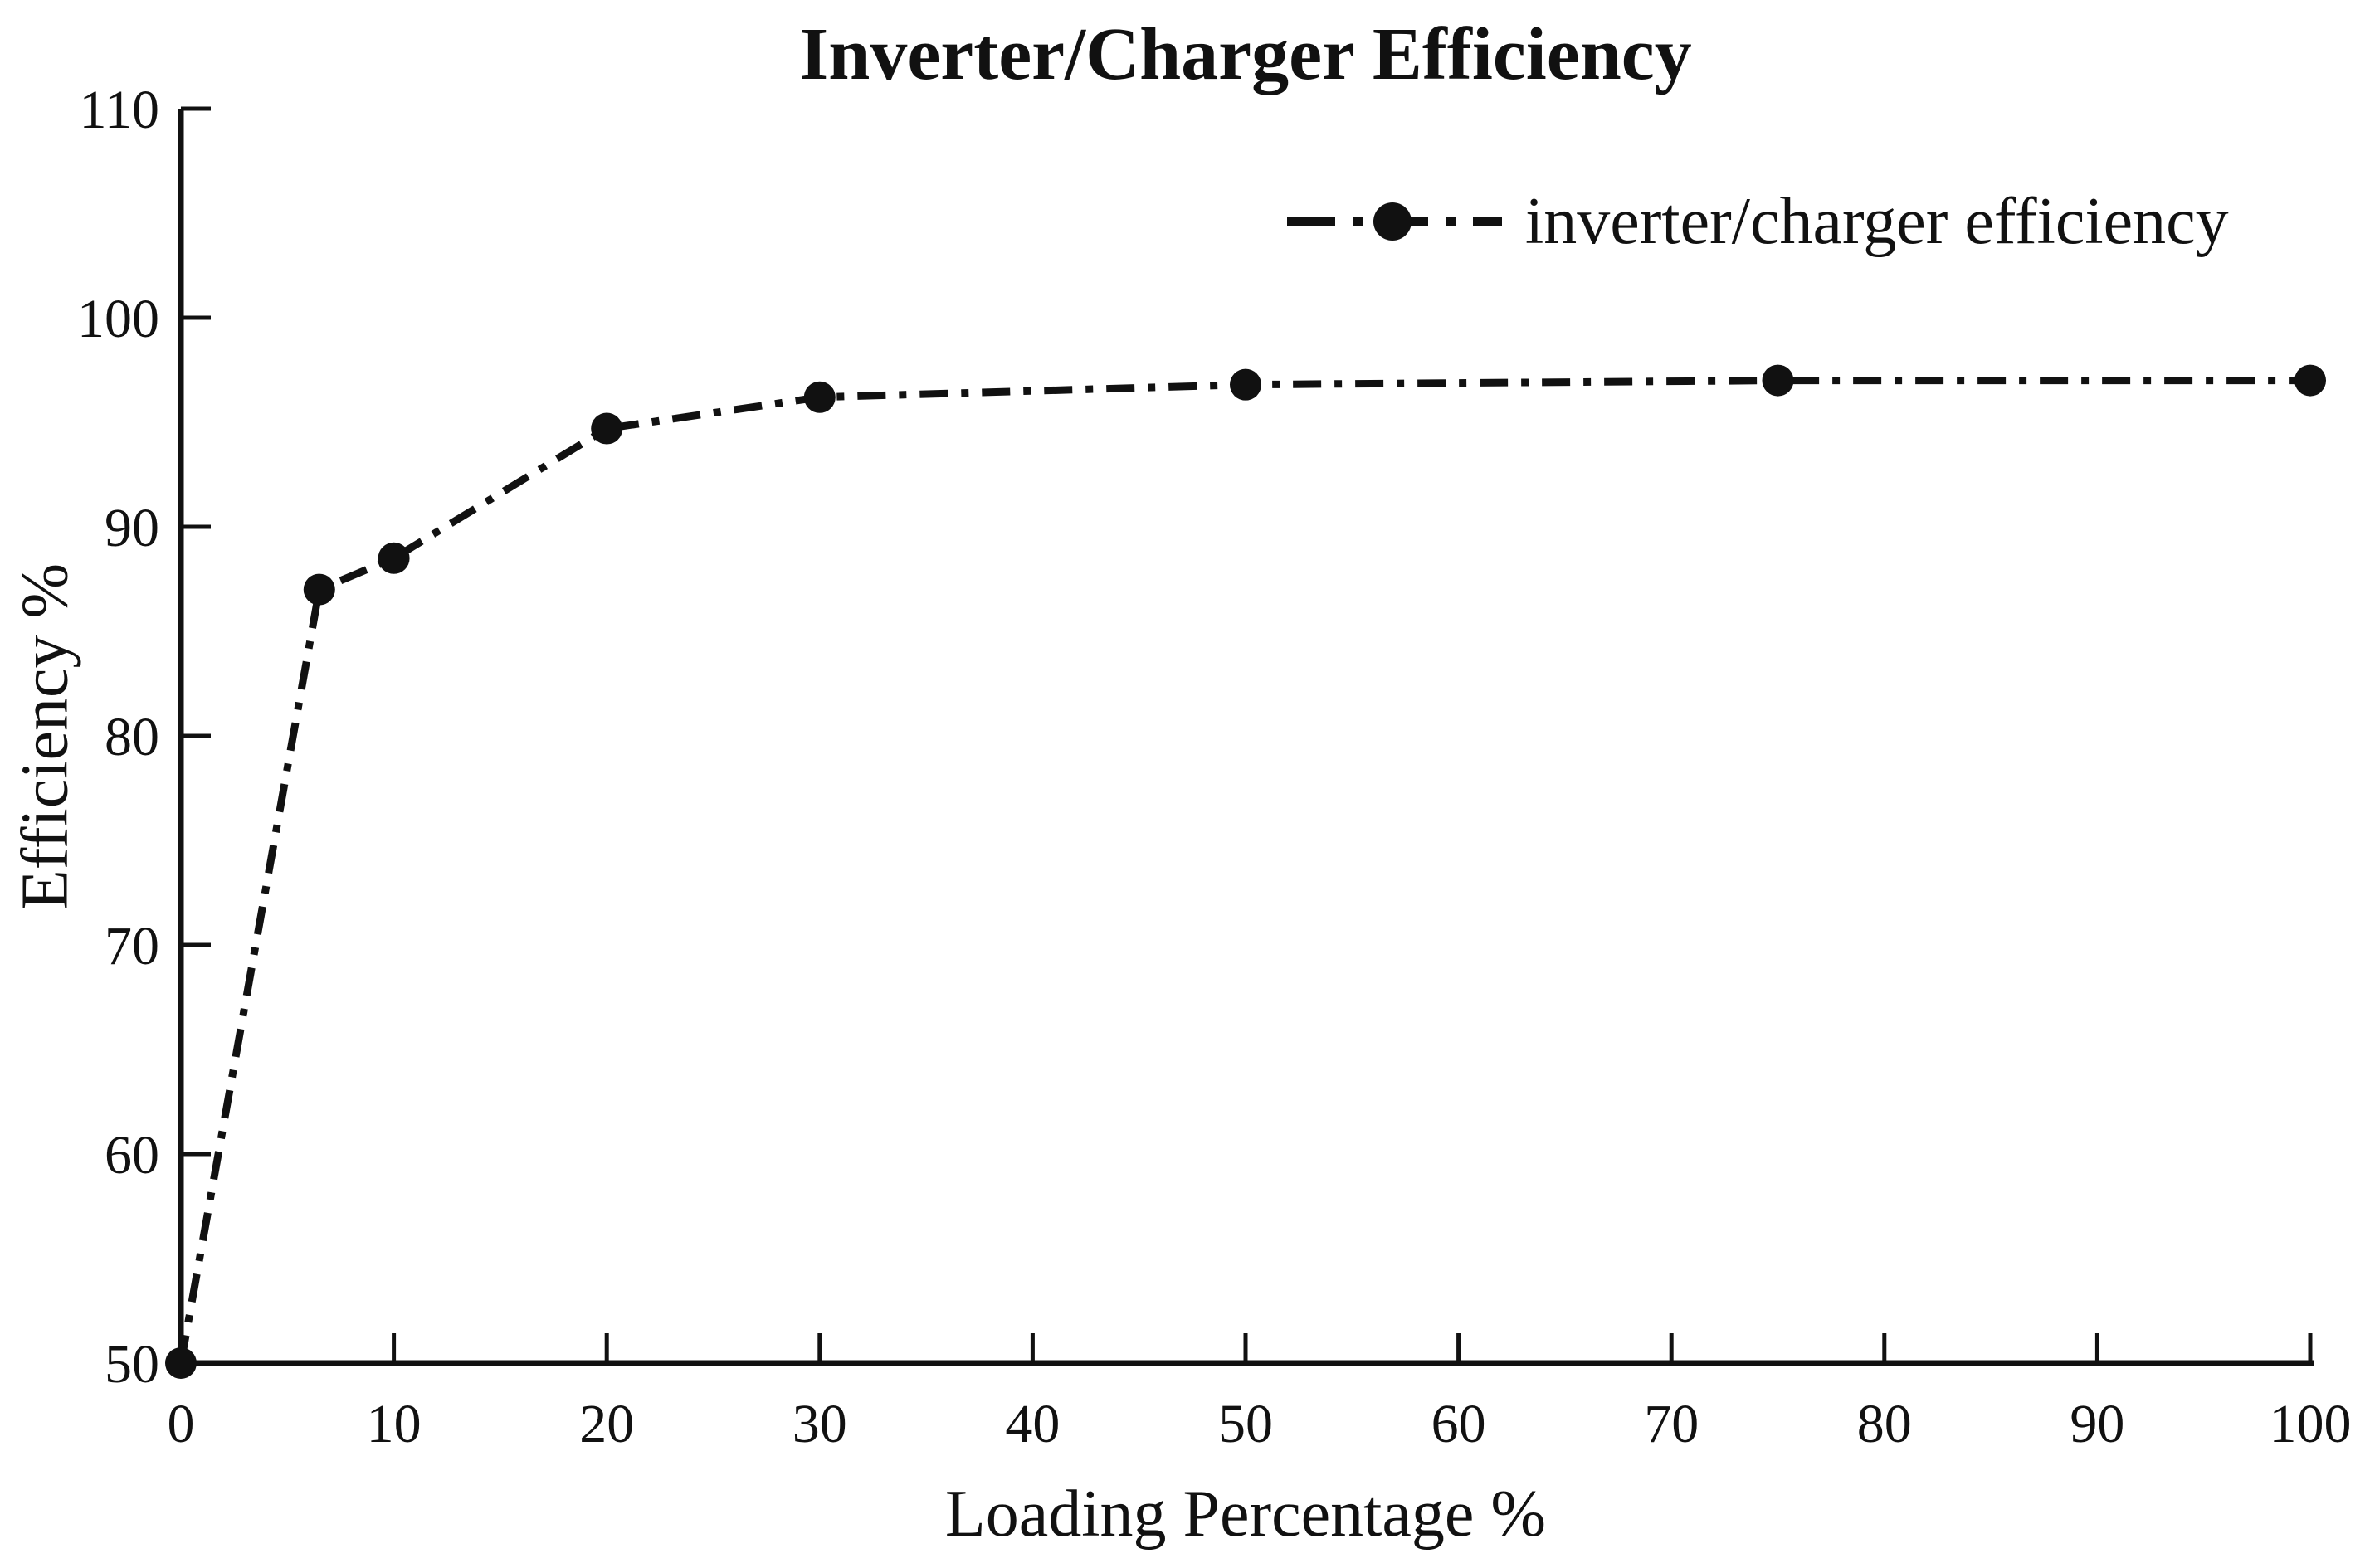 The image size is (2370, 1568). I want to click on x-tick-label-0: 0, so click(182, 1424).